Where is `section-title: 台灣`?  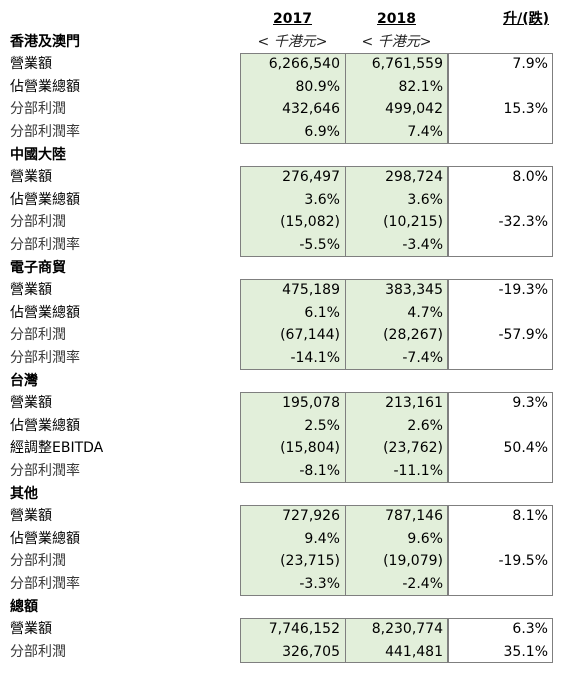 section-title: 台灣 is located at coordinates (24, 380).